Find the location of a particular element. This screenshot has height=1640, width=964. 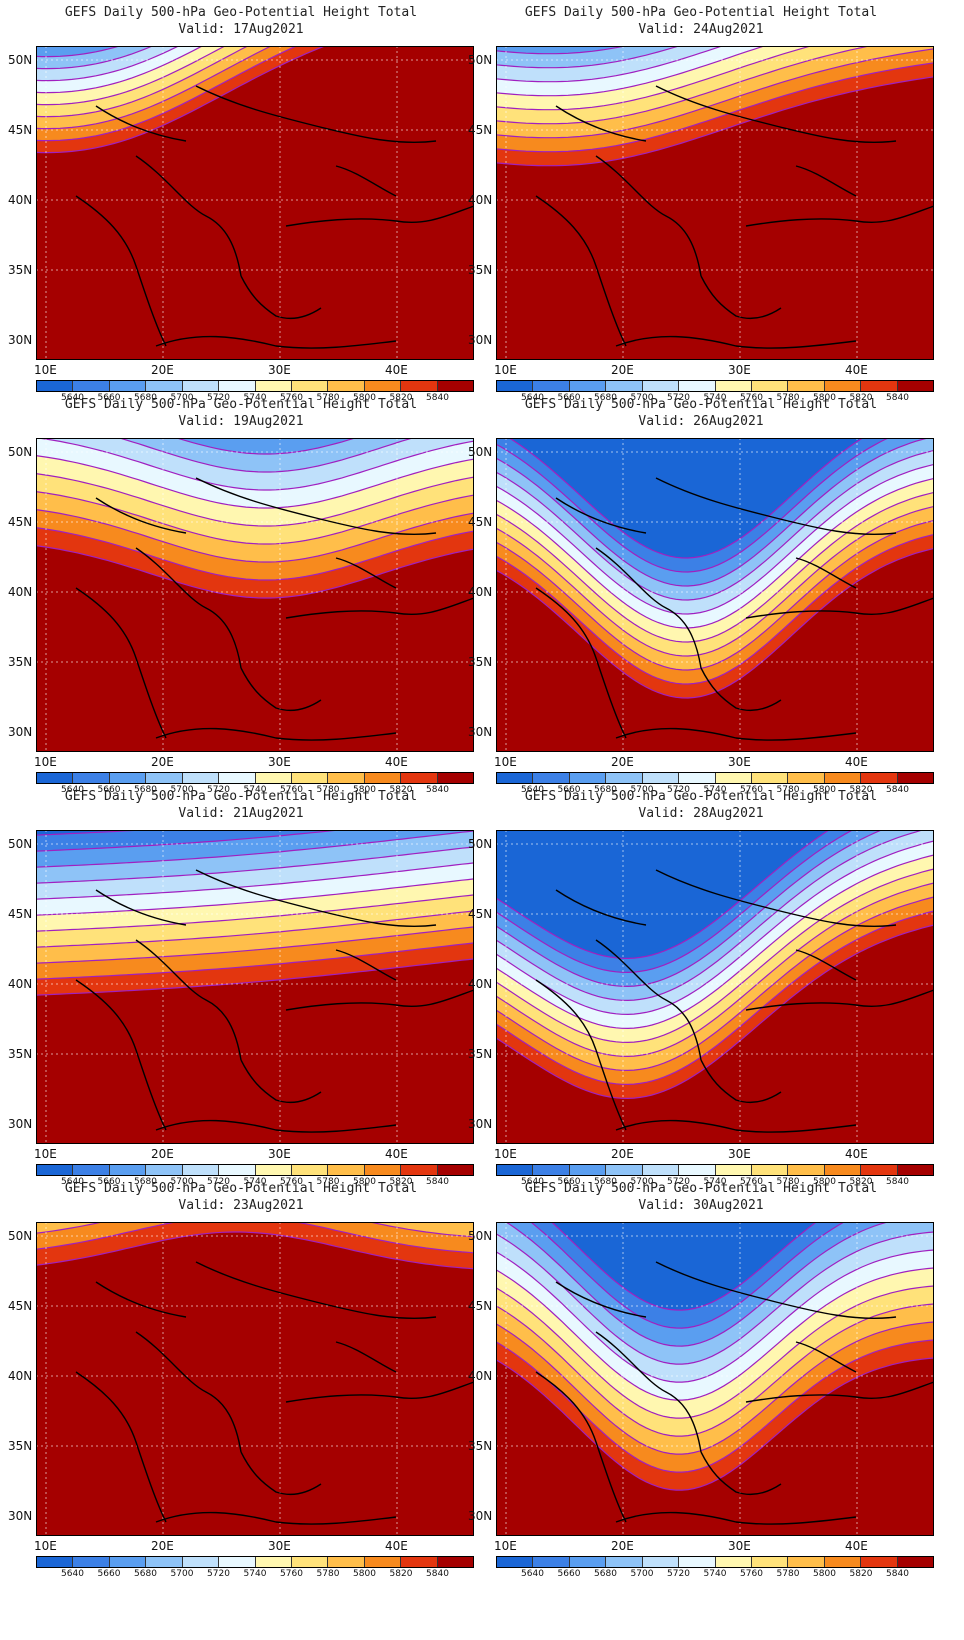

colorbar-level-label: 5660 is located at coordinates (569, 790).